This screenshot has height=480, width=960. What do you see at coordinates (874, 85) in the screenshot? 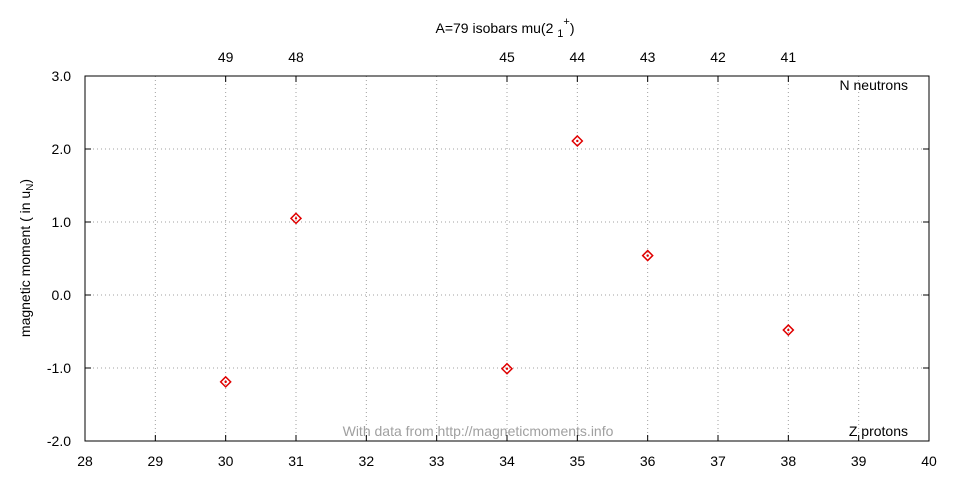
I see `annotation: N neutrons` at bounding box center [874, 85].